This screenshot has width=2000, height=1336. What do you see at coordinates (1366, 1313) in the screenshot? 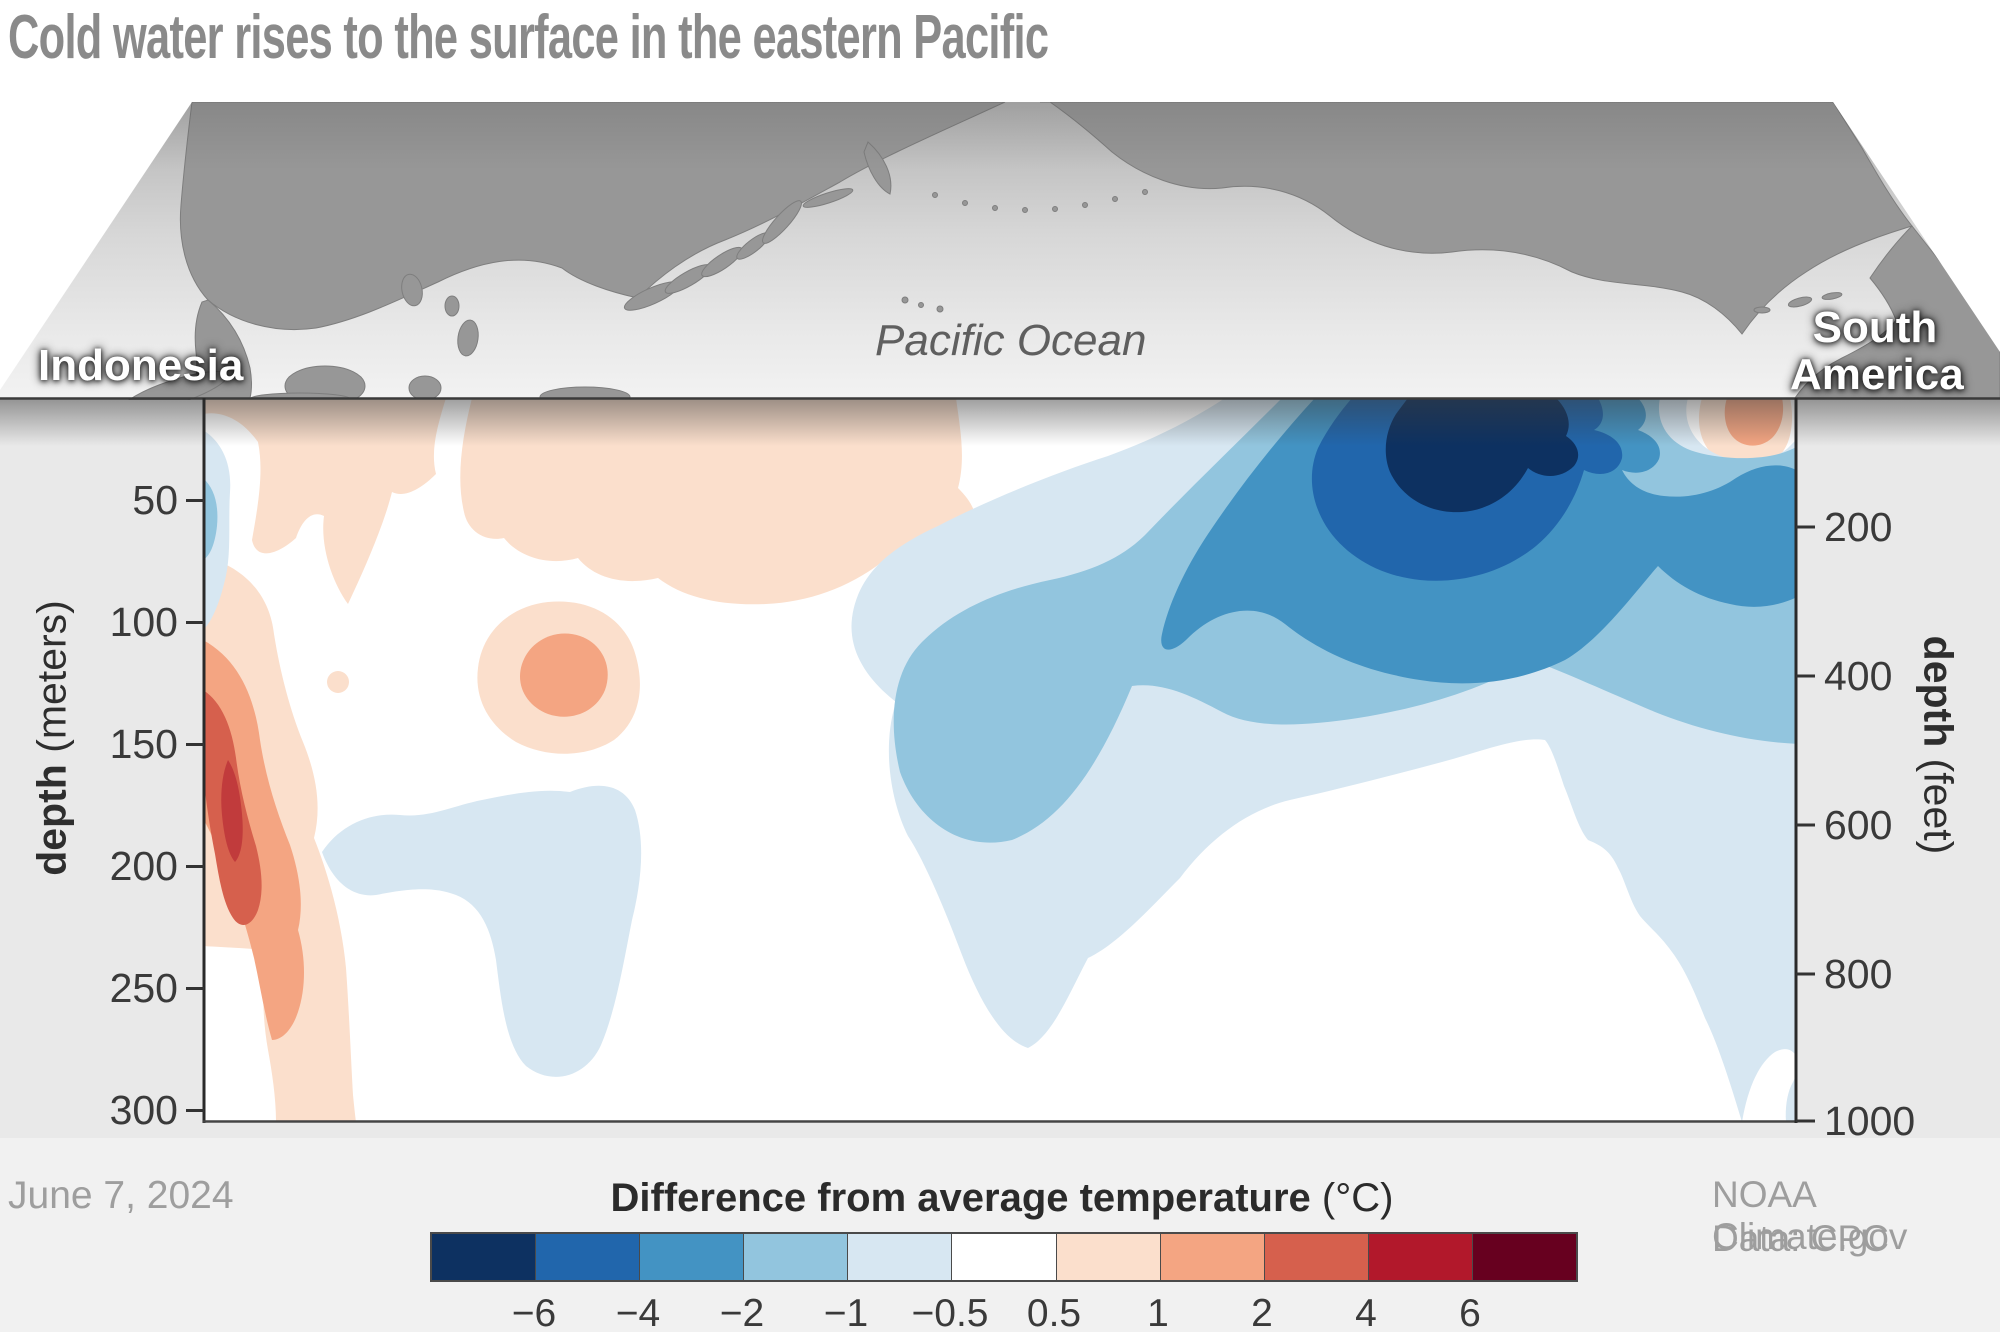
I see `colorbar-tick: 4` at bounding box center [1366, 1313].